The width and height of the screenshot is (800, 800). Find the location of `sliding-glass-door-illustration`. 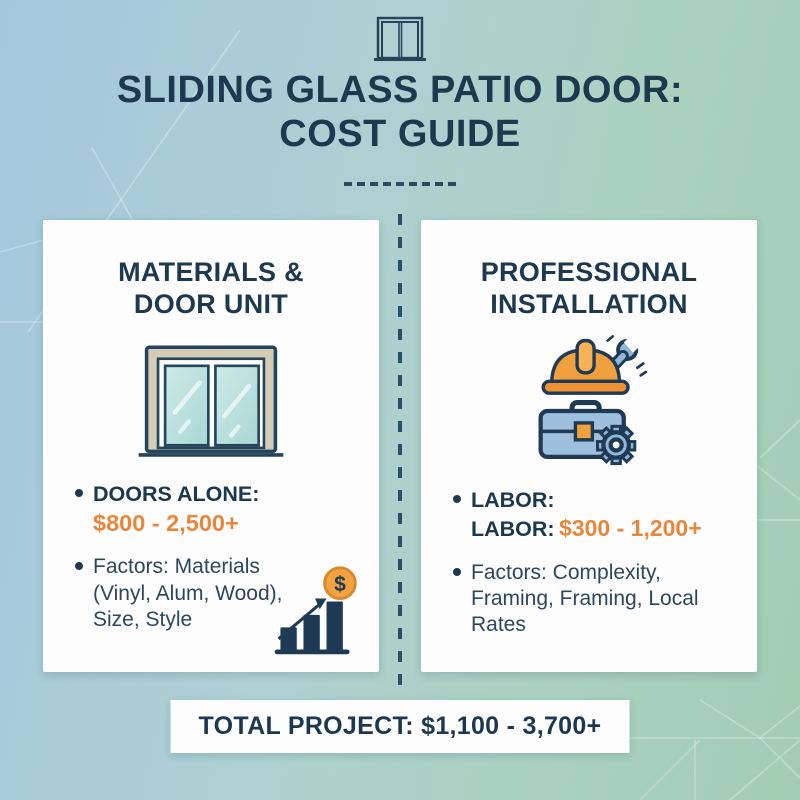

sliding-glass-door-illustration is located at coordinates (211, 401).